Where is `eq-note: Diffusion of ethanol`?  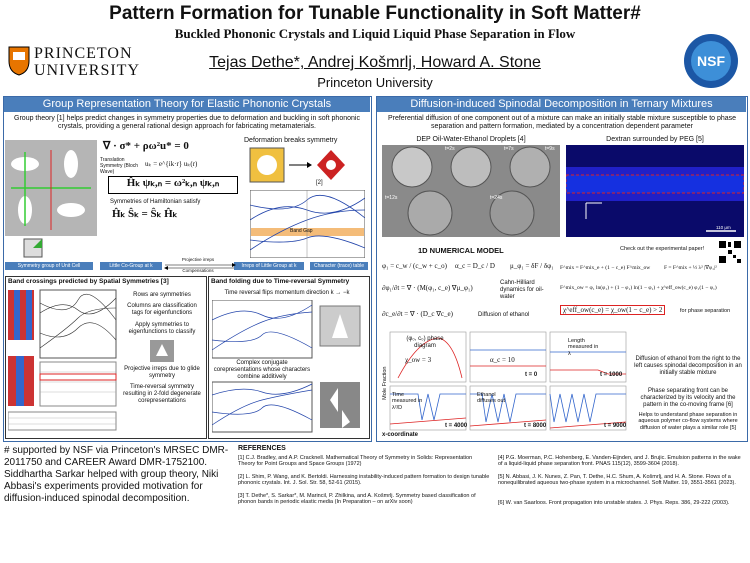
eq-note: Diffusion of ethanol is located at coordinates (504, 315).